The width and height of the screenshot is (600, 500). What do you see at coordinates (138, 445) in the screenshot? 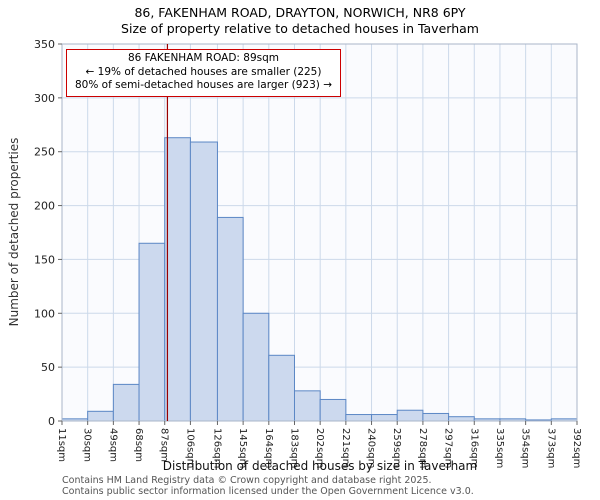
I see `x-tick-label: 68sqm` at bounding box center [138, 445].